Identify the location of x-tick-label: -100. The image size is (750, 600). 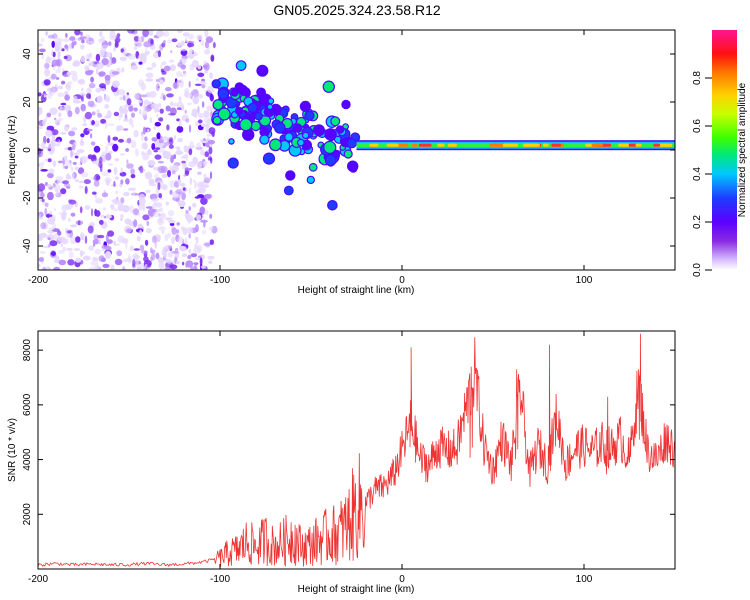
(220, 579).